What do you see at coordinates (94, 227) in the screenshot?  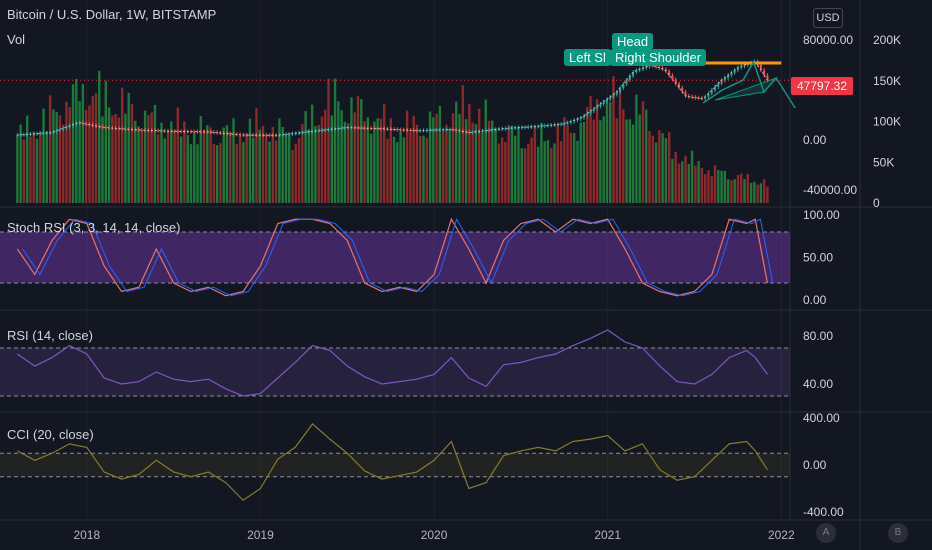 I see `stoch-rsi-label: Stoch RSI (3, 3, 14, 14, close)` at bounding box center [94, 227].